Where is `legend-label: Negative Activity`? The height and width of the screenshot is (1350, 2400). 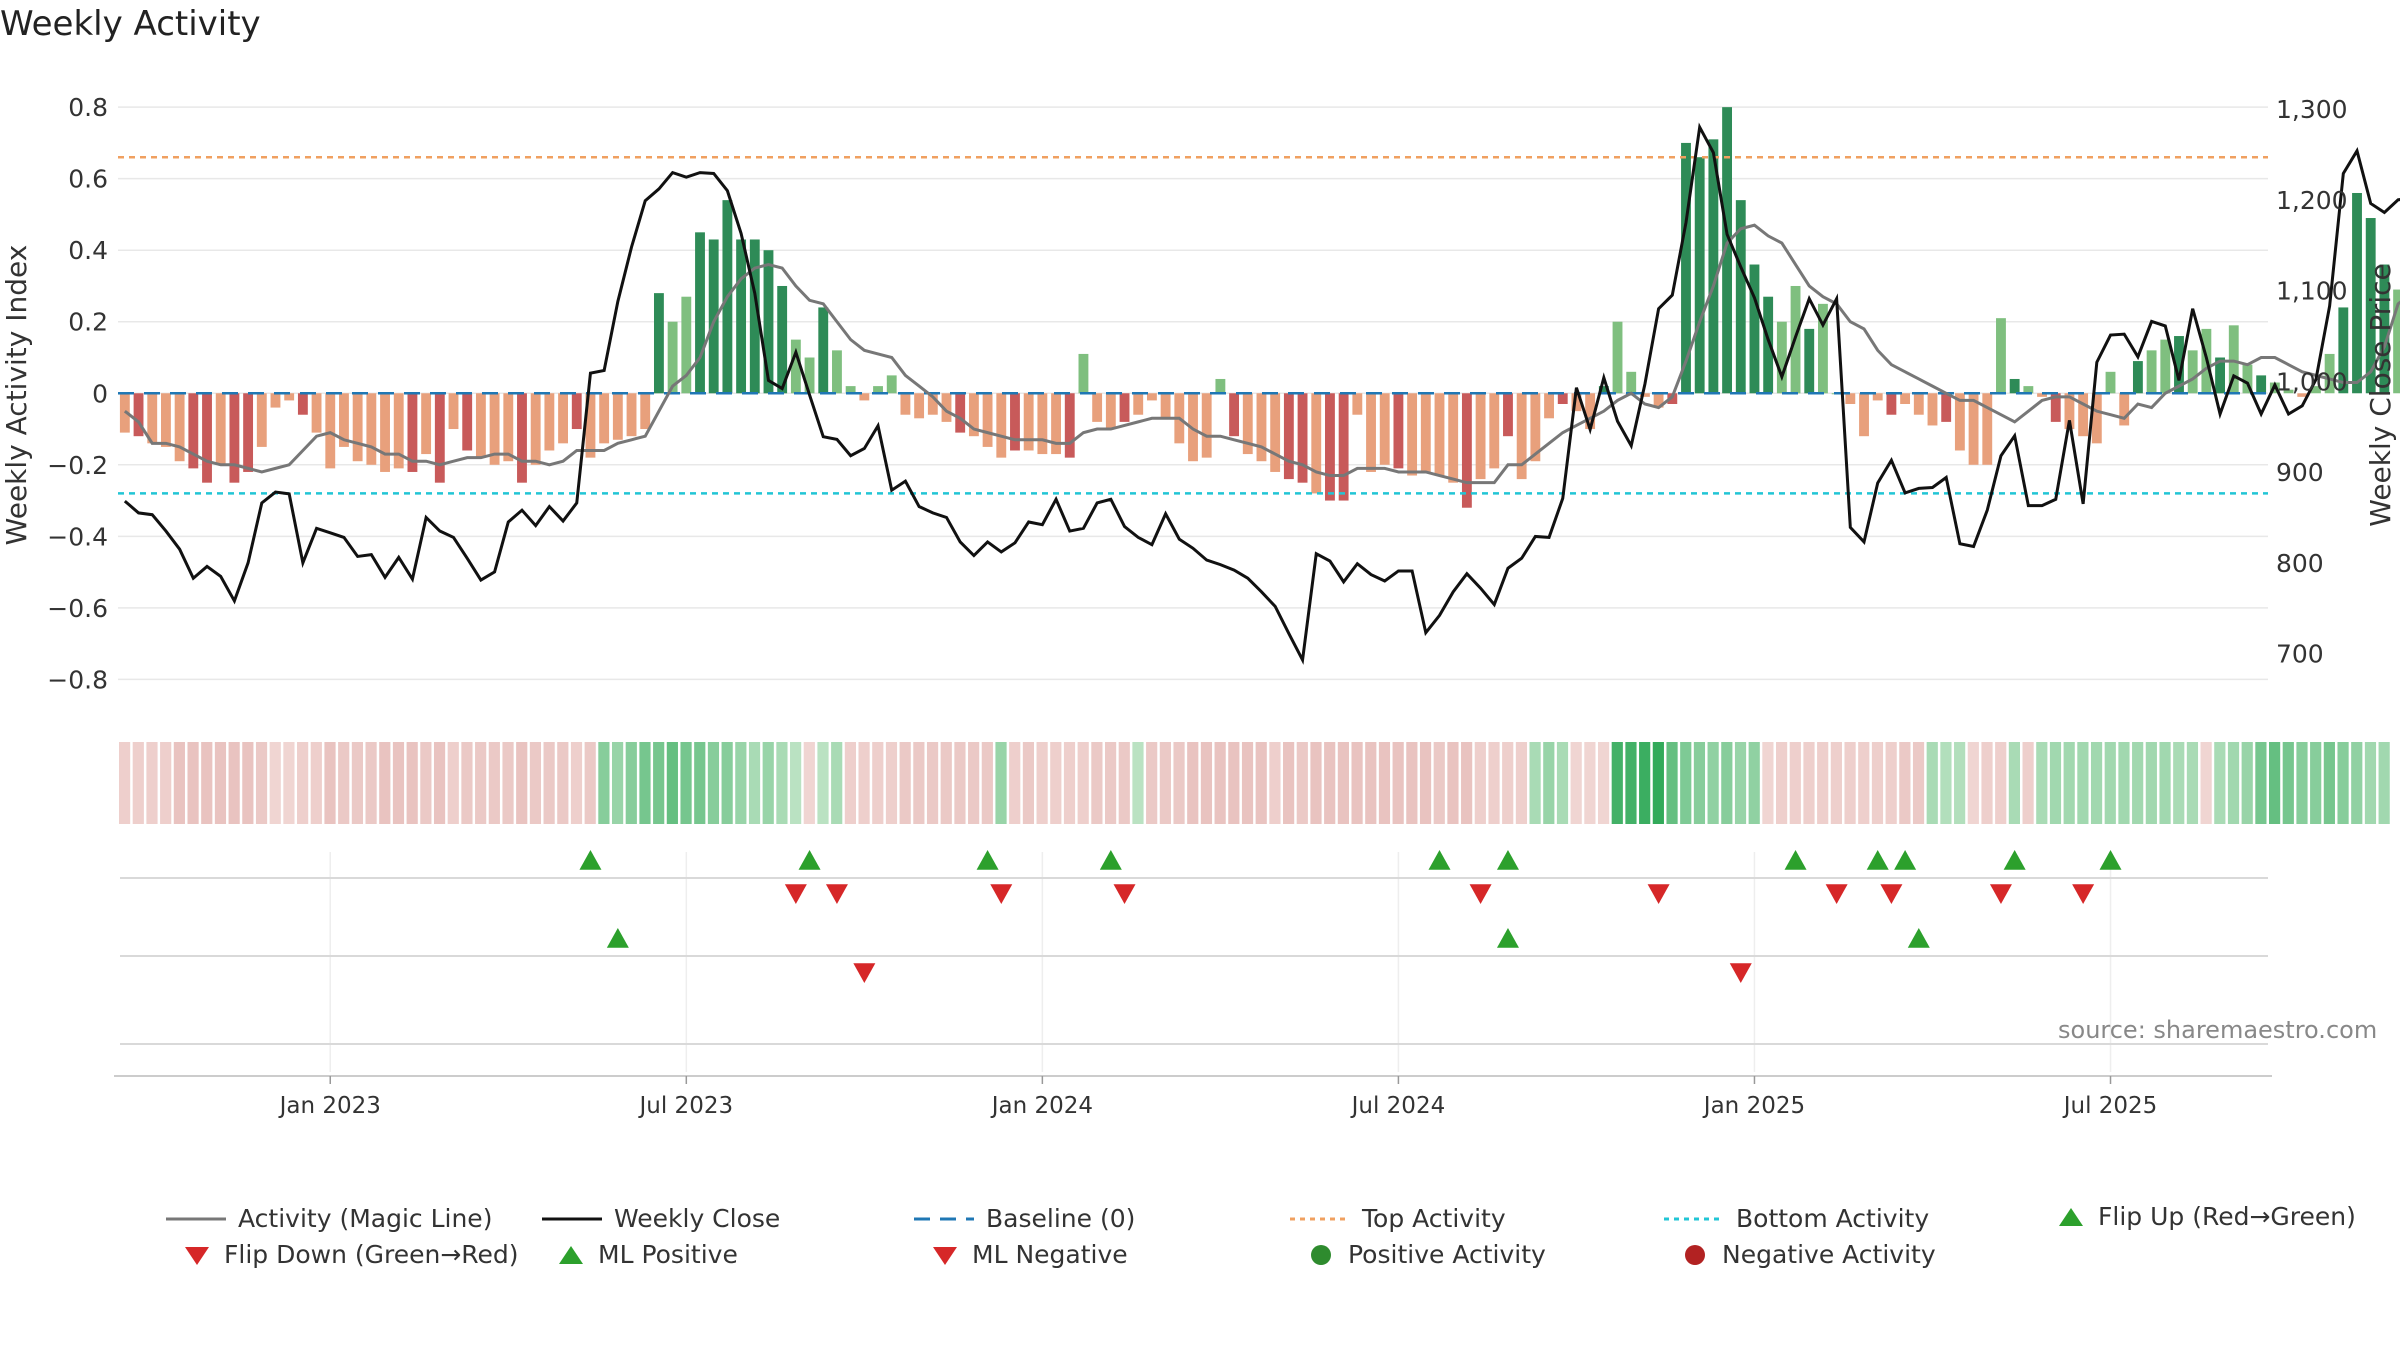 legend-label: Negative Activity is located at coordinates (1829, 1254).